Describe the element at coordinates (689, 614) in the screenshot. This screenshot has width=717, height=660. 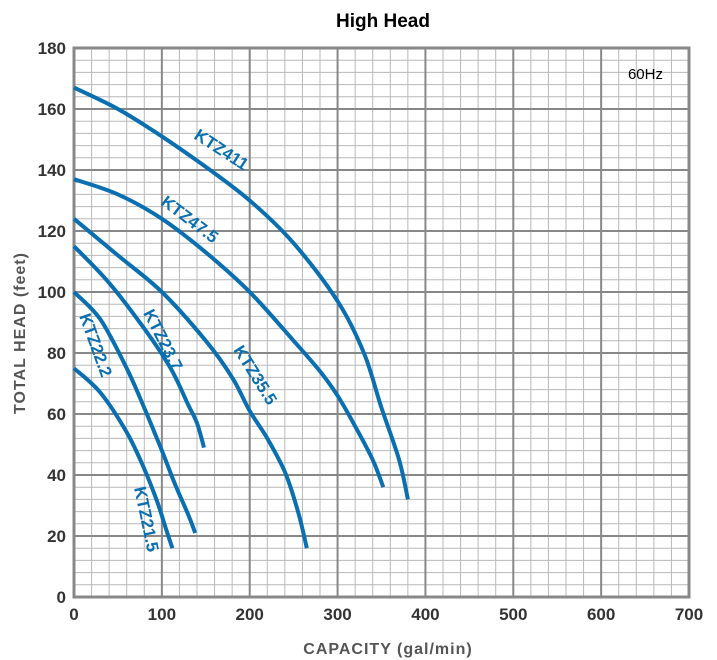
I see `x-tick-label: 700` at that location.